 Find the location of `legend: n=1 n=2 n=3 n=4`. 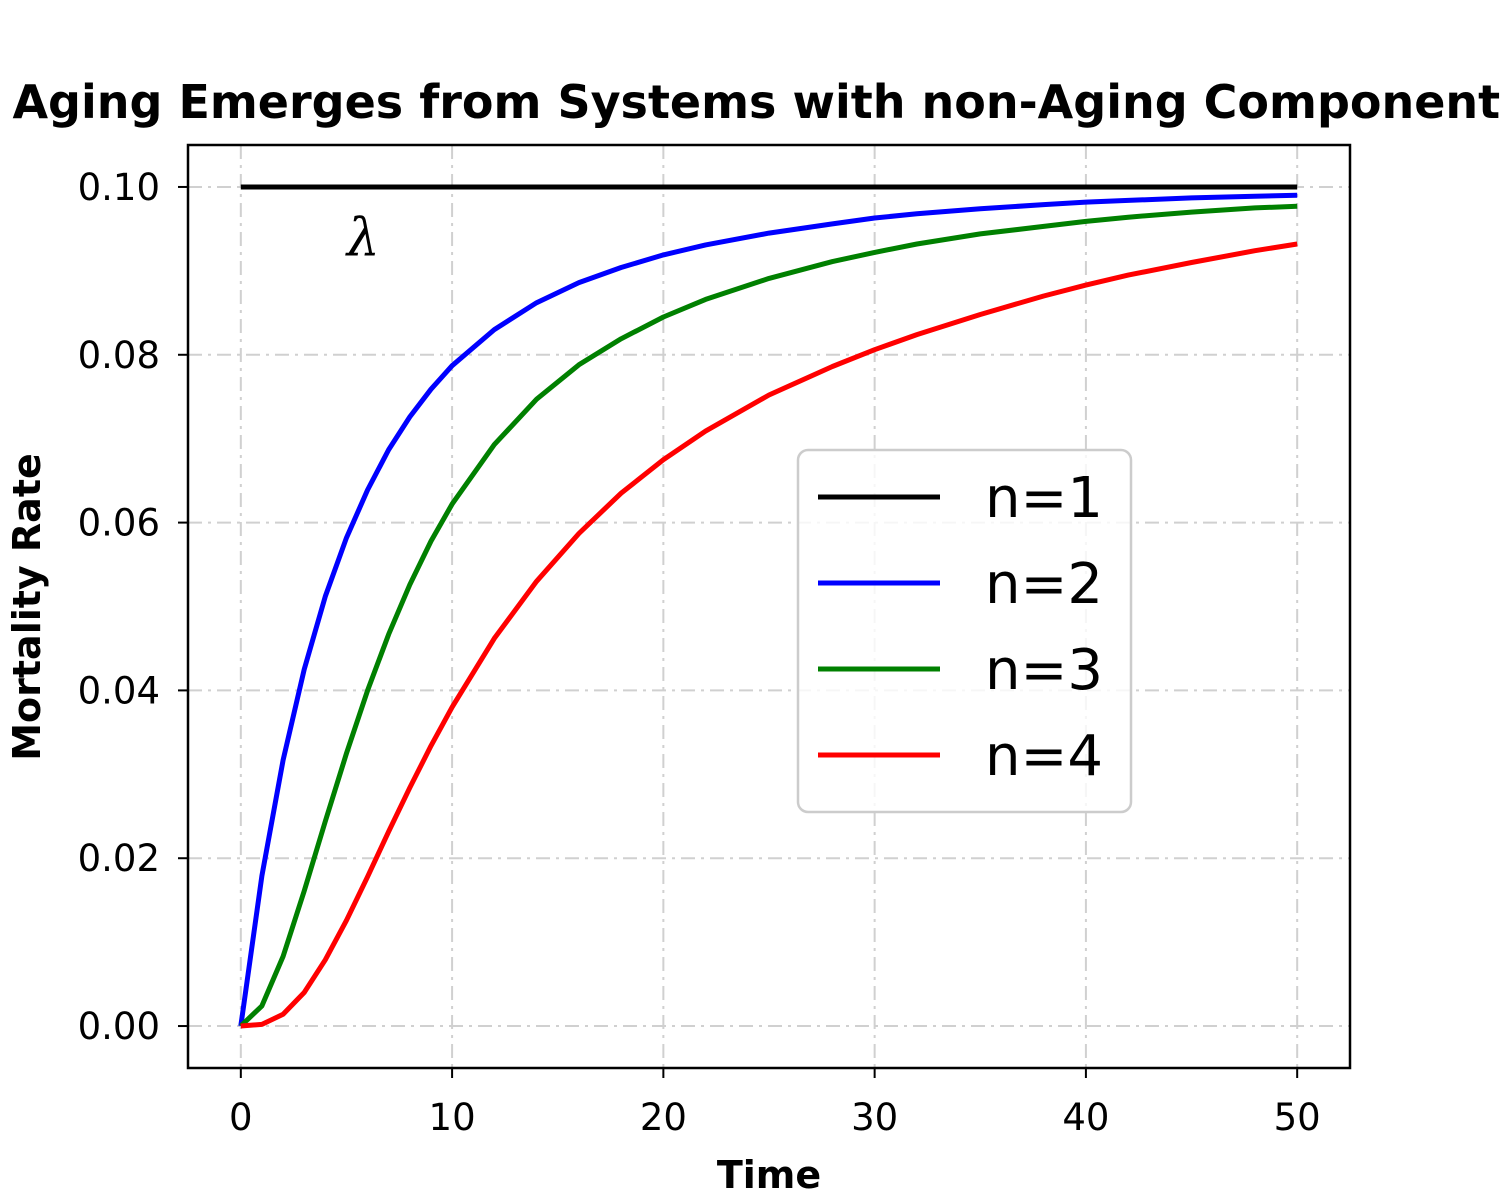

legend: n=1 n=2 n=3 n=4 is located at coordinates (964, 631).